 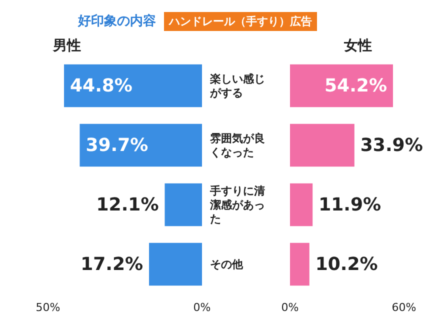 What do you see at coordinates (404, 307) in the screenshot?
I see `x-tick-label: 60%` at bounding box center [404, 307].